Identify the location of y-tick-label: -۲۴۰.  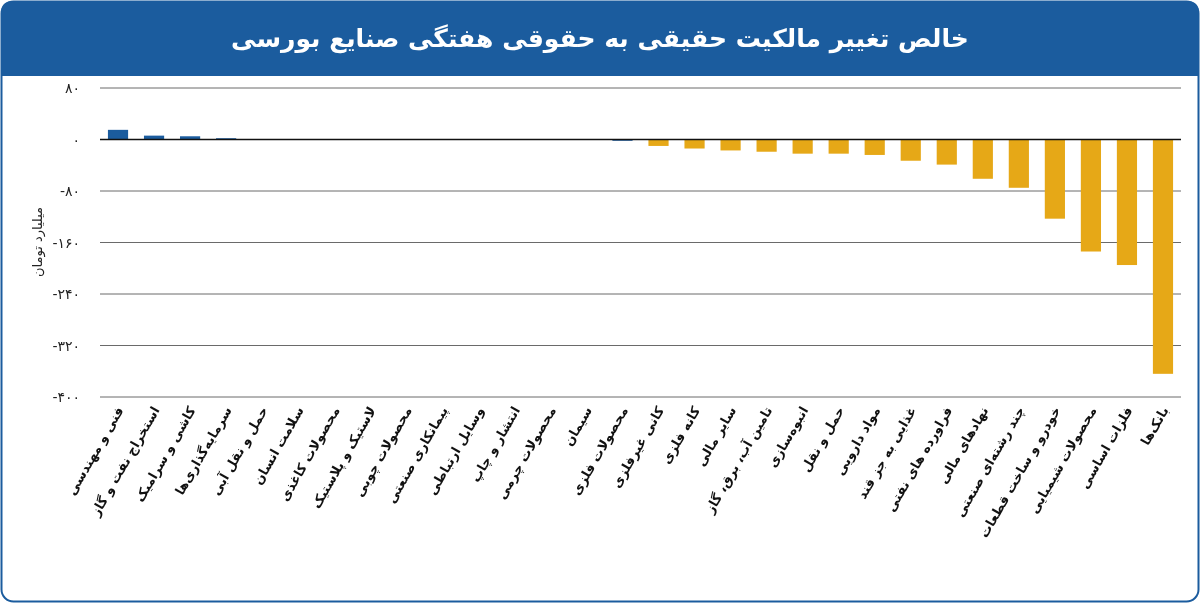
(66, 294).